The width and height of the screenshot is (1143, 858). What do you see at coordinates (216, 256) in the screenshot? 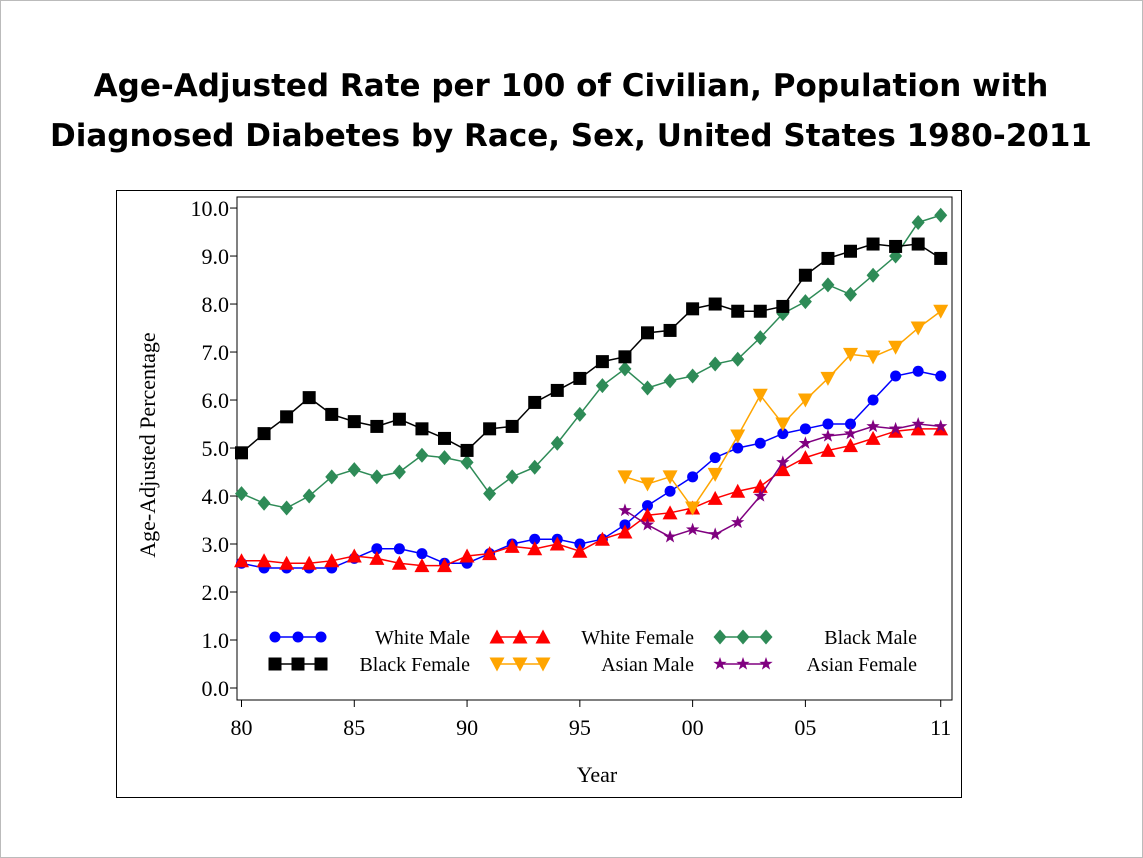
I see `y-tick-label: 9.0` at bounding box center [216, 256].